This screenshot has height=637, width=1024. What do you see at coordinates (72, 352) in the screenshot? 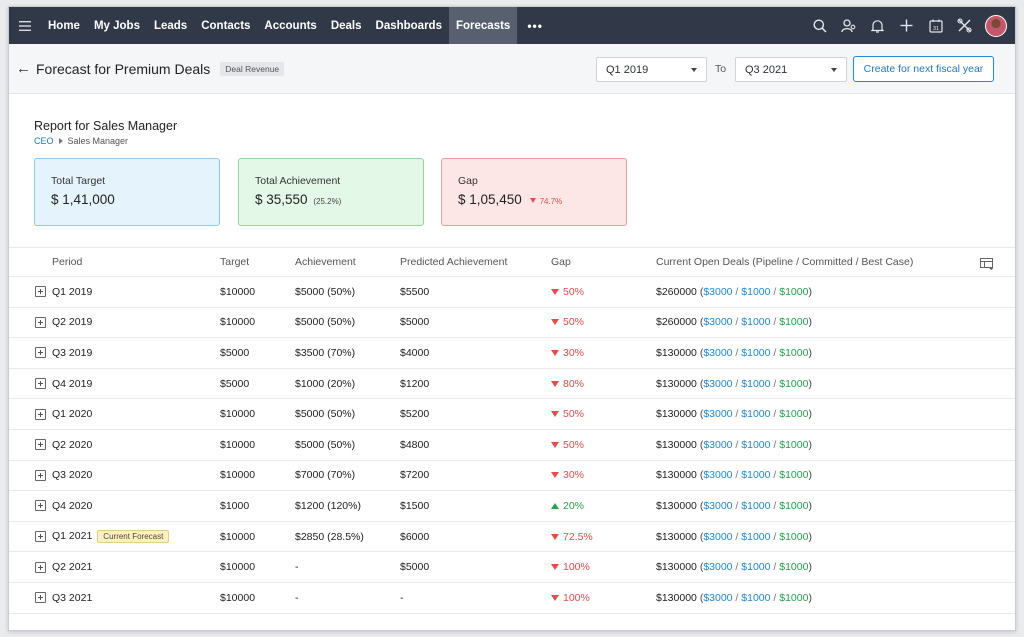
I see `period-value: Q3 2019` at bounding box center [72, 352].